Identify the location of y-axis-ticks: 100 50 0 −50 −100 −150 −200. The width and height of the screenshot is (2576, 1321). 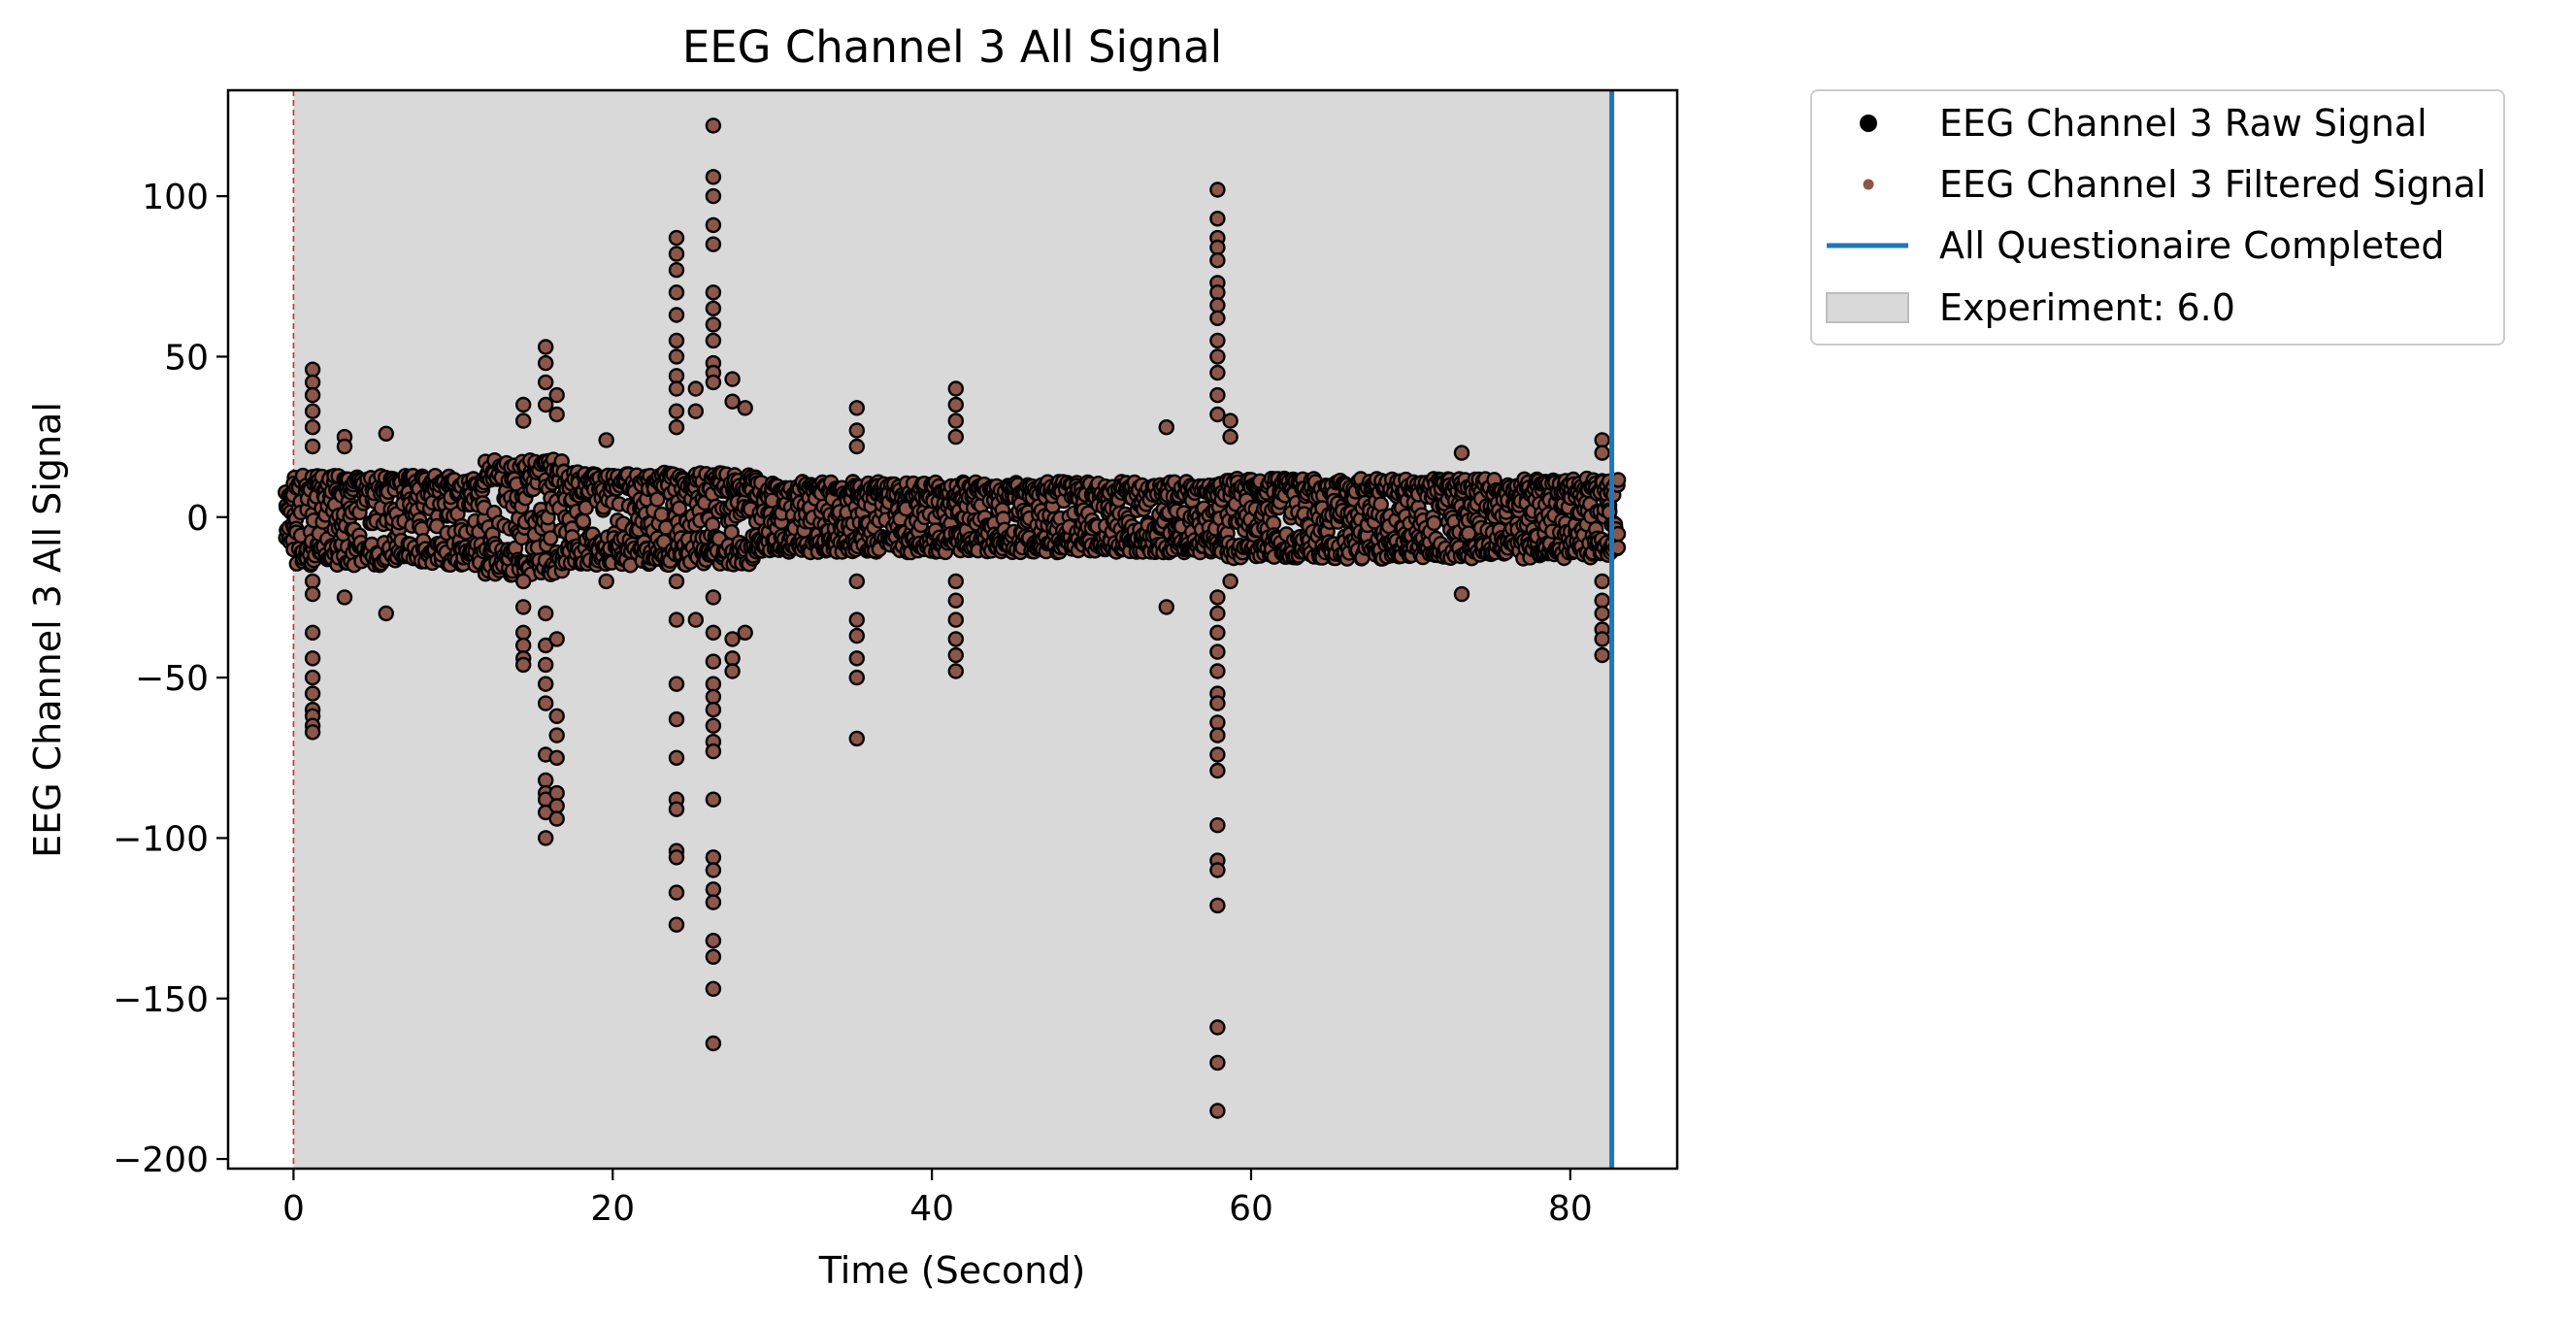
(170, 679).